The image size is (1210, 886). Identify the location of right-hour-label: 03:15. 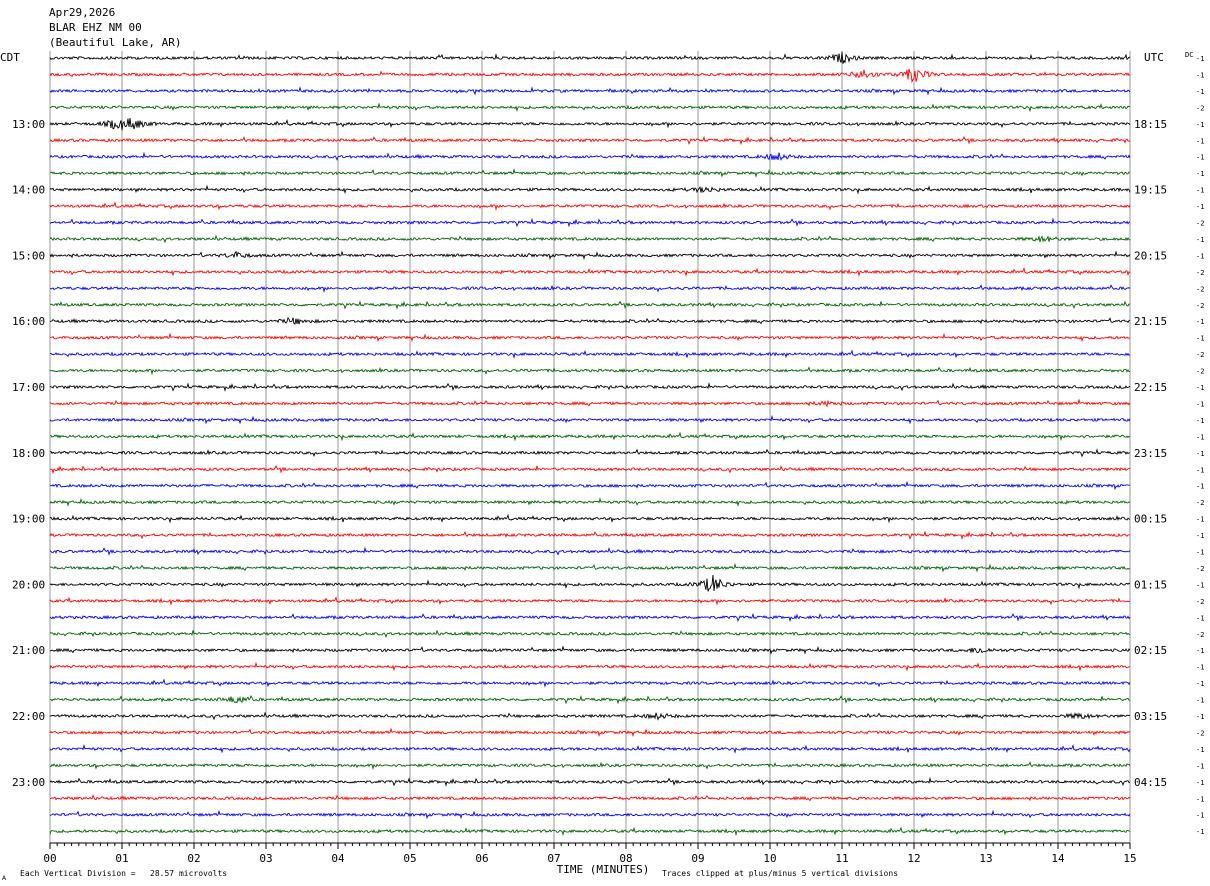
(1150, 716).